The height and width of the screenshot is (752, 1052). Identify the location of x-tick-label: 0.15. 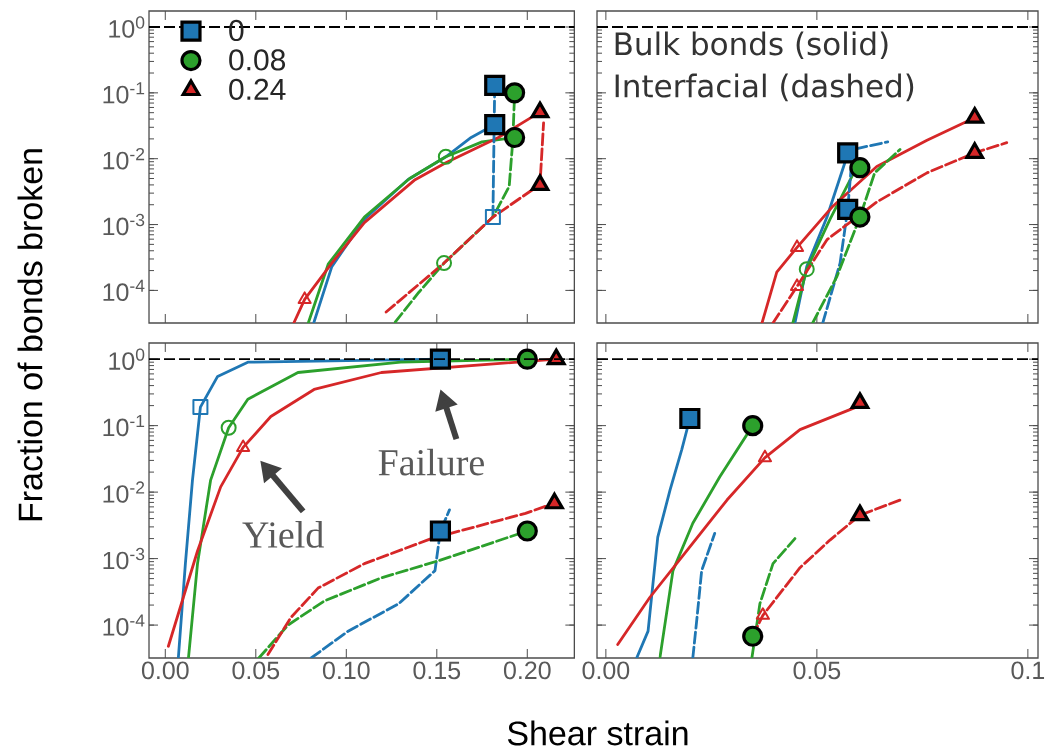
(437, 670).